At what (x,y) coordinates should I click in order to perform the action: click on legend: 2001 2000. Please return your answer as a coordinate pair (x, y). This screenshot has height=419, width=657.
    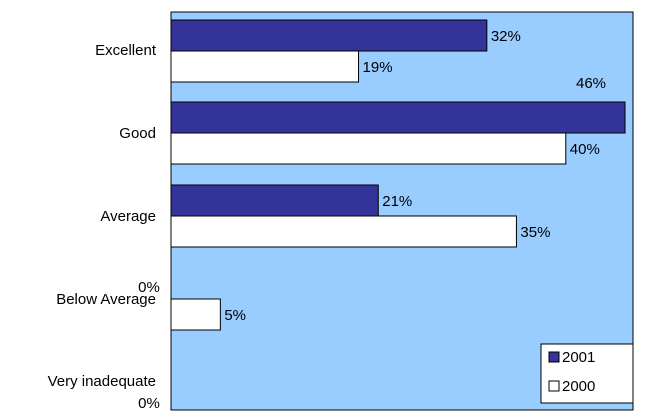
    Looking at the image, I should click on (587, 373).